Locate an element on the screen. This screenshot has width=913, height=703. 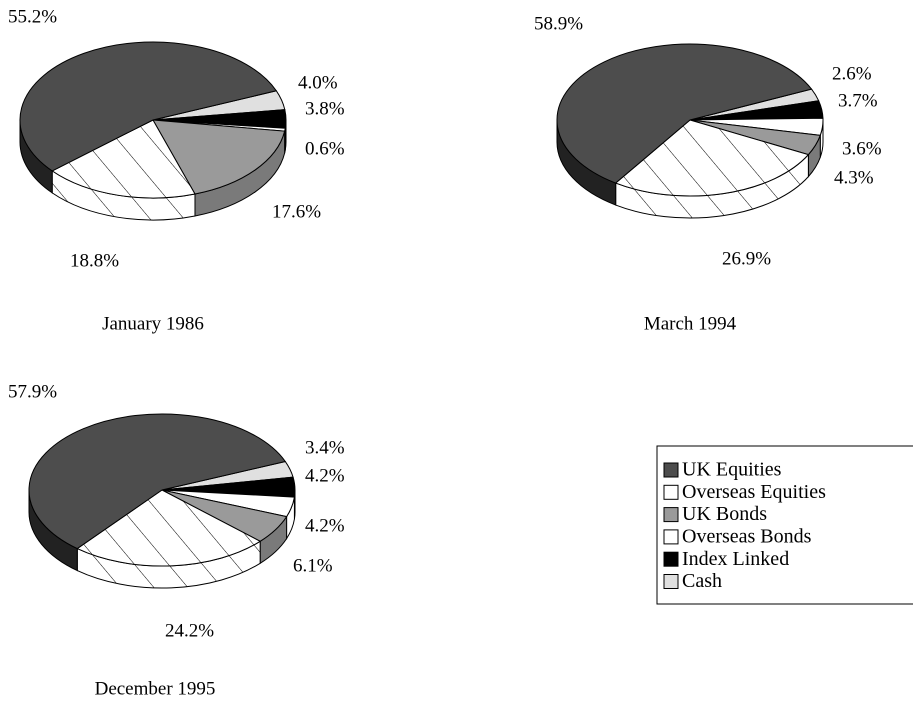
data-label: 6.1% is located at coordinates (313, 565).